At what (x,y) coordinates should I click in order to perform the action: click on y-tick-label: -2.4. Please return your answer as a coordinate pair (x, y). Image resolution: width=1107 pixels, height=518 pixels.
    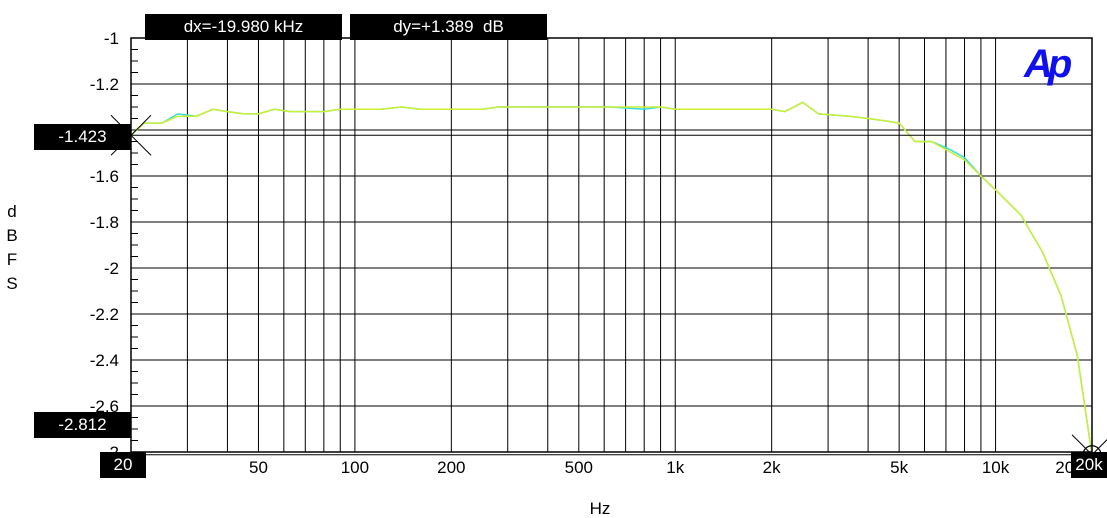
    Looking at the image, I should click on (104, 360).